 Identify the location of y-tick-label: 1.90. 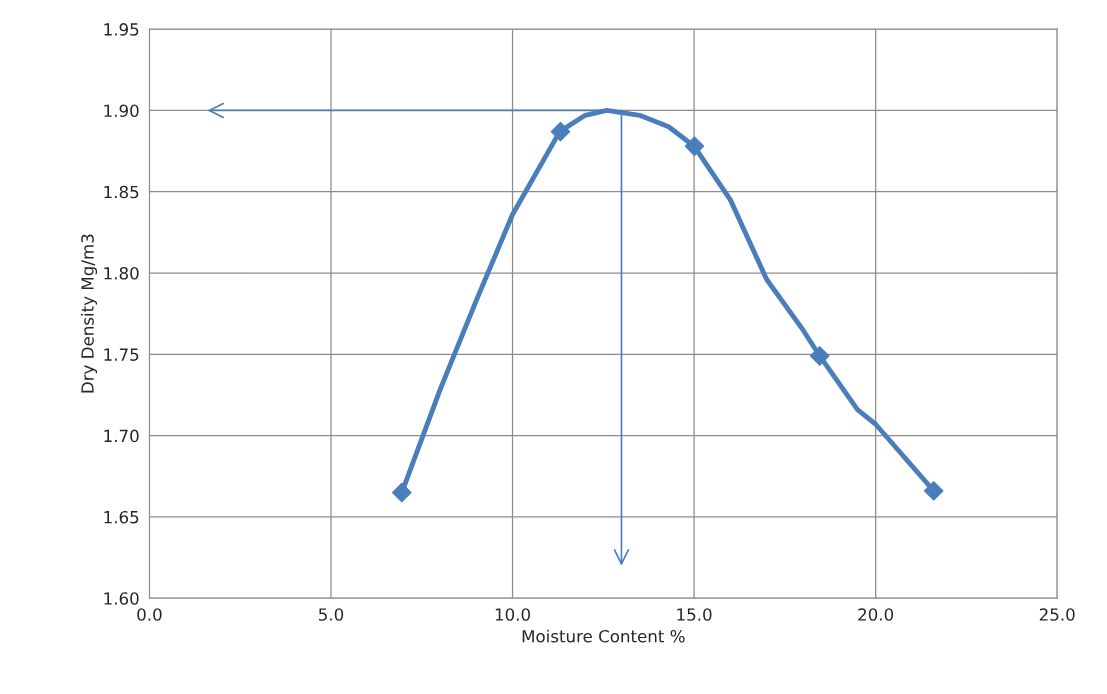
(121, 111).